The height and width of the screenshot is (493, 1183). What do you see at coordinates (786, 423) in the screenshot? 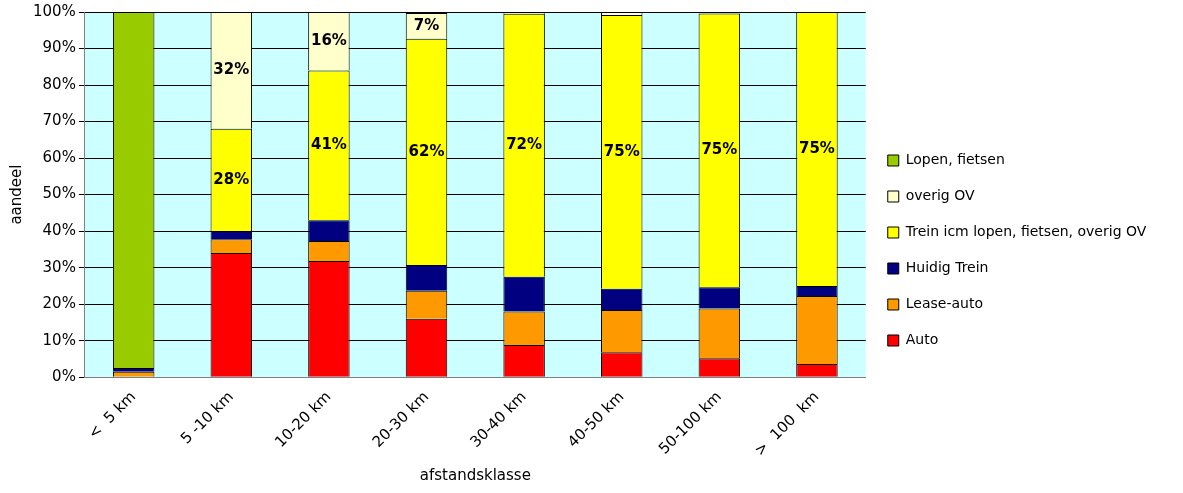
I see `x-tick-label: > 100 km` at bounding box center [786, 423].